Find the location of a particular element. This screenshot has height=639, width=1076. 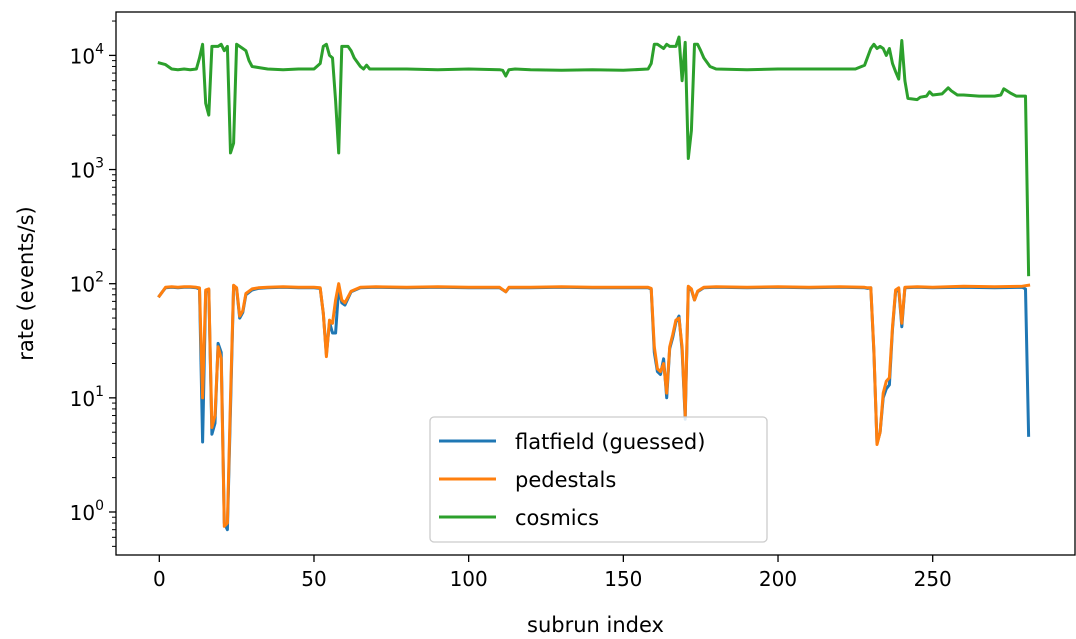

y-tick-label: 10⁰ is located at coordinates (87, 511).